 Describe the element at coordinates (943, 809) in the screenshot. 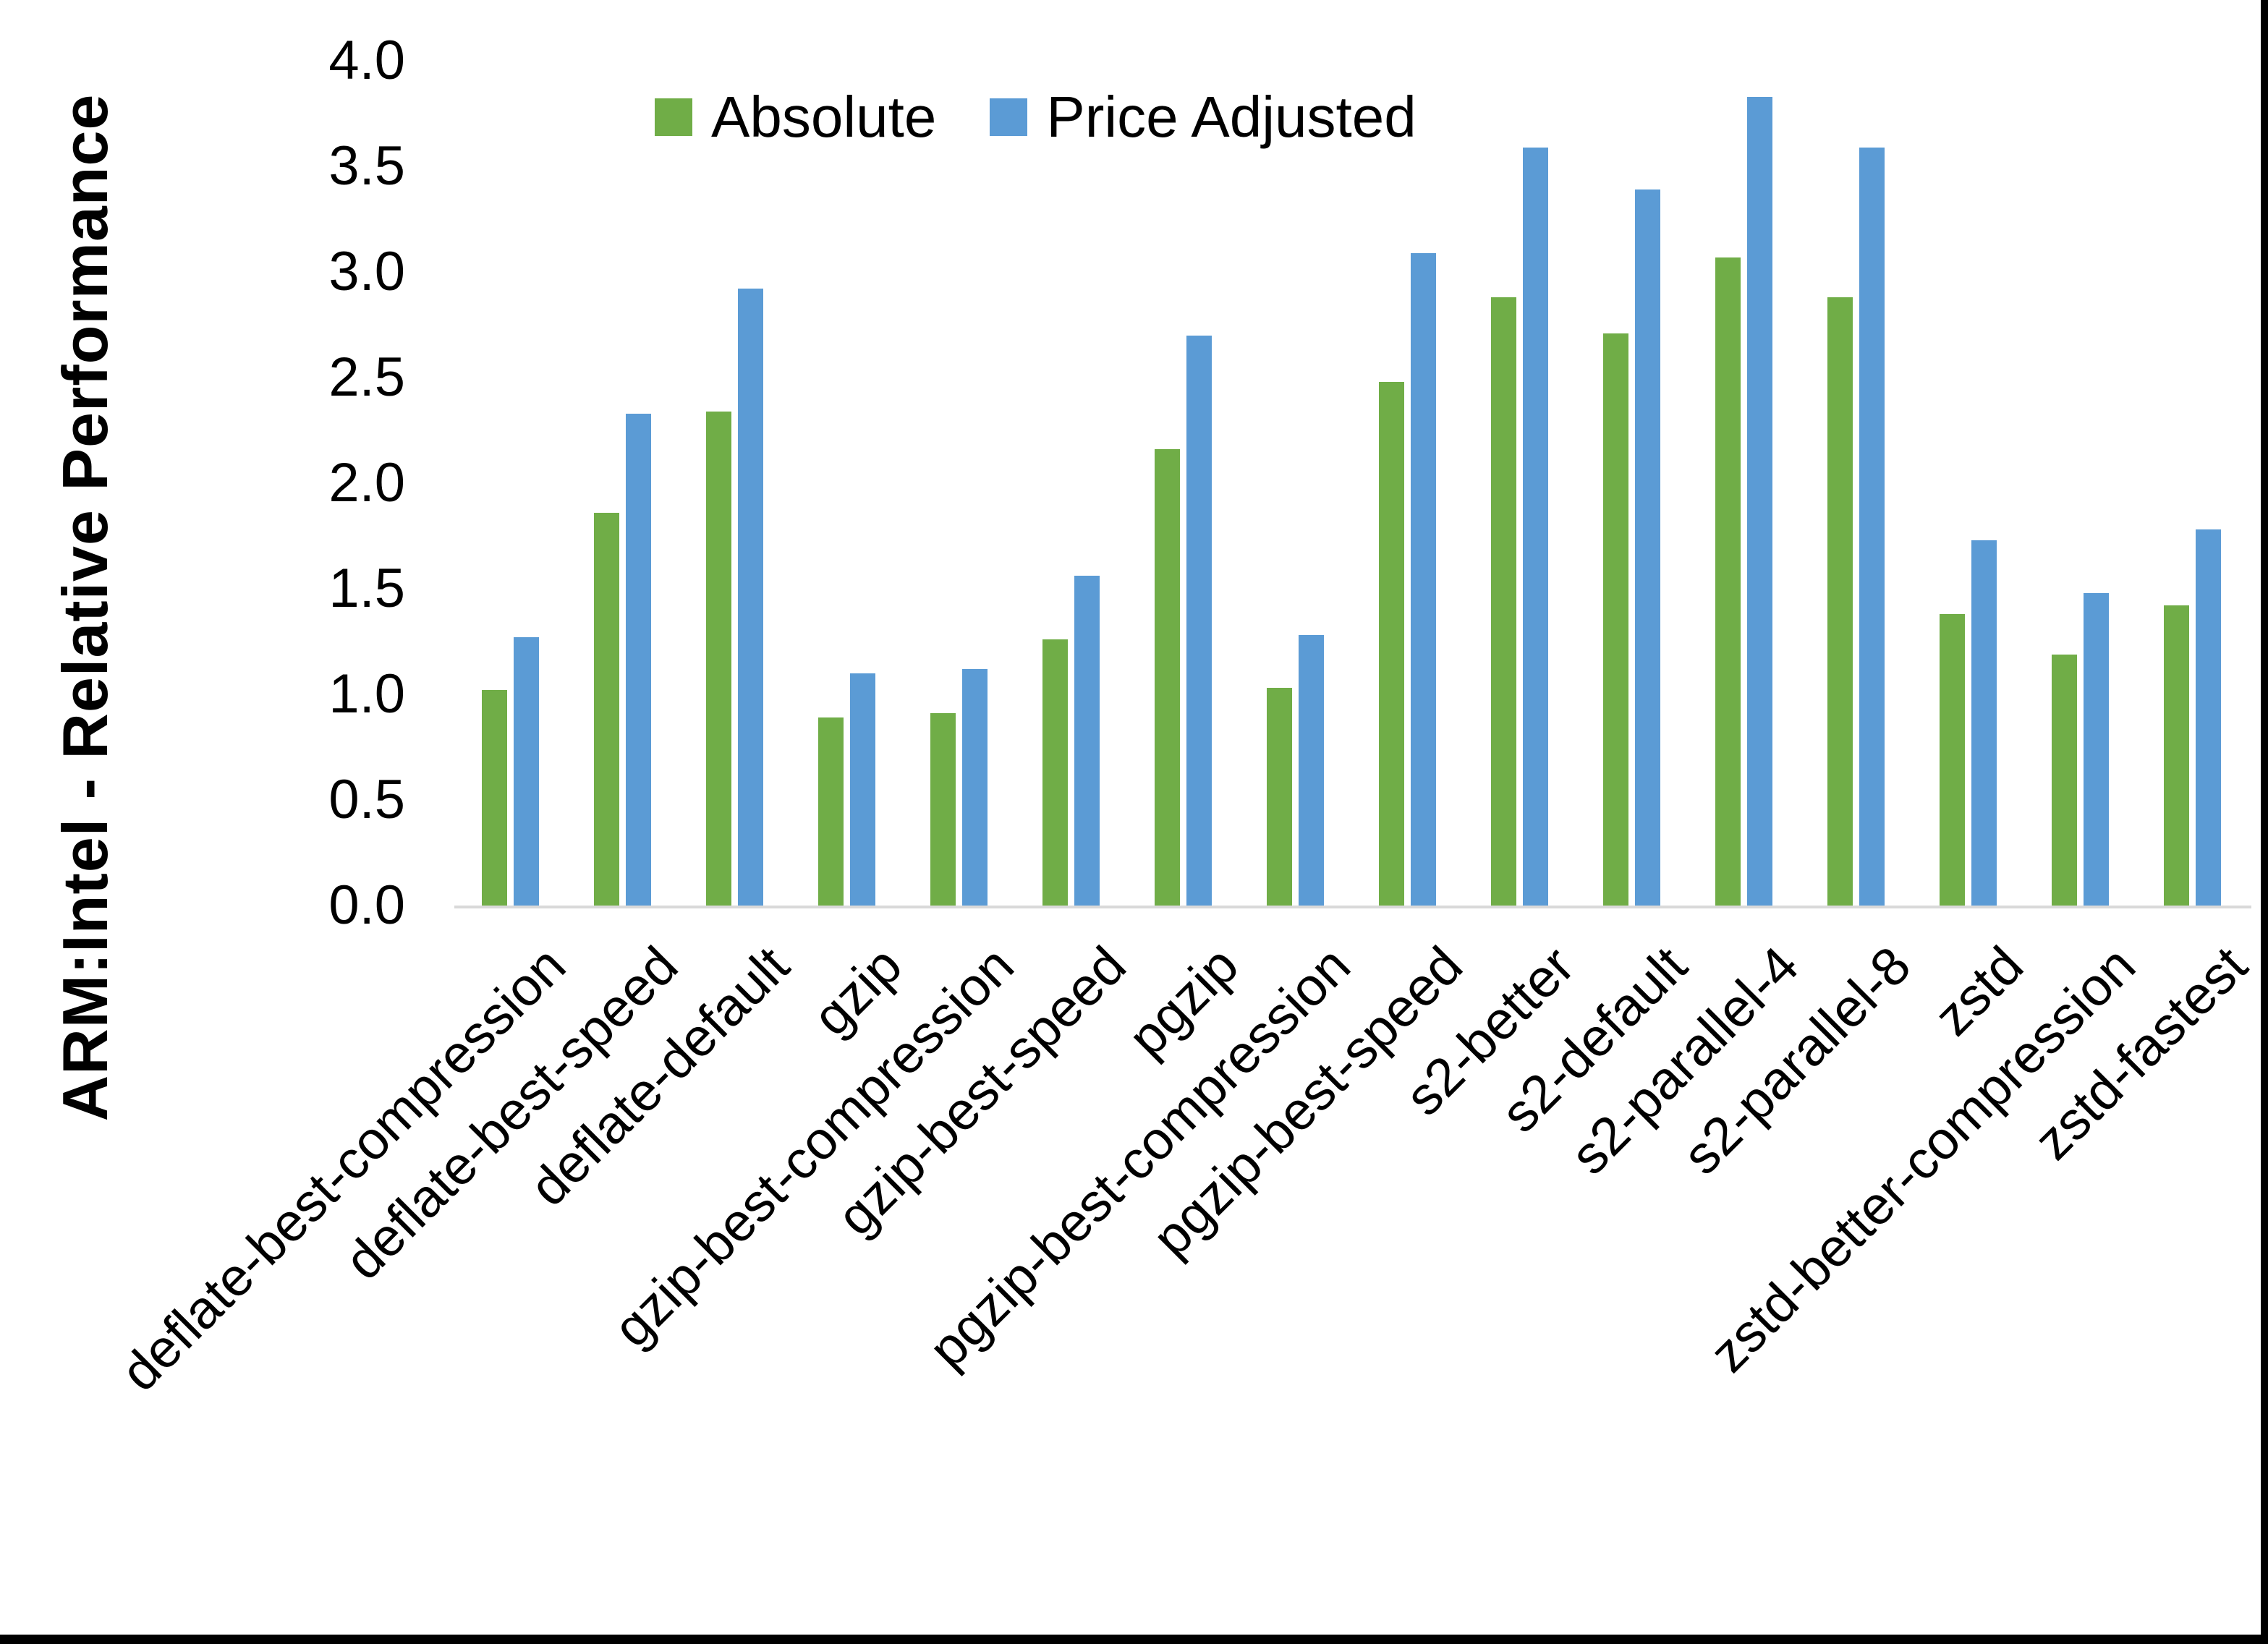

I see `bar-absolute-gzip-best-compression` at that location.